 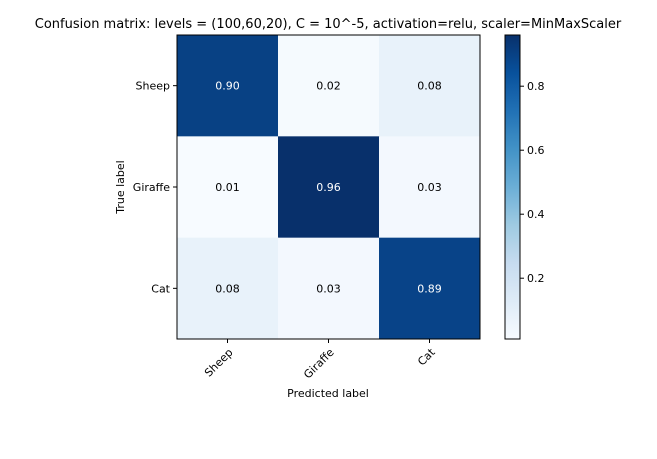 What do you see at coordinates (536, 278) in the screenshot?
I see `colorbar-tick-label: 0.2` at bounding box center [536, 278].